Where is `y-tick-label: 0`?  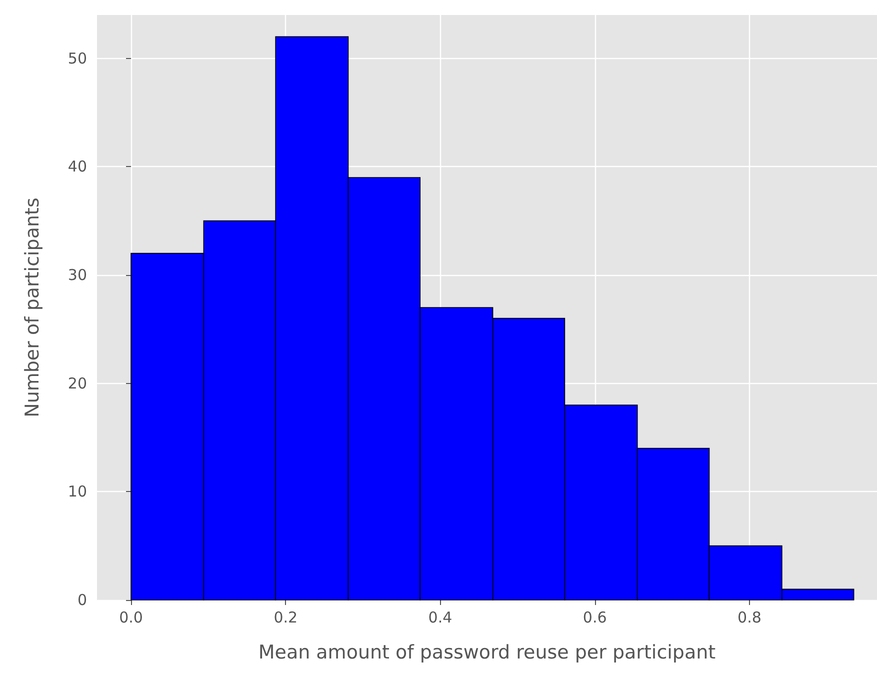
y-tick-label: 0 is located at coordinates (82, 600).